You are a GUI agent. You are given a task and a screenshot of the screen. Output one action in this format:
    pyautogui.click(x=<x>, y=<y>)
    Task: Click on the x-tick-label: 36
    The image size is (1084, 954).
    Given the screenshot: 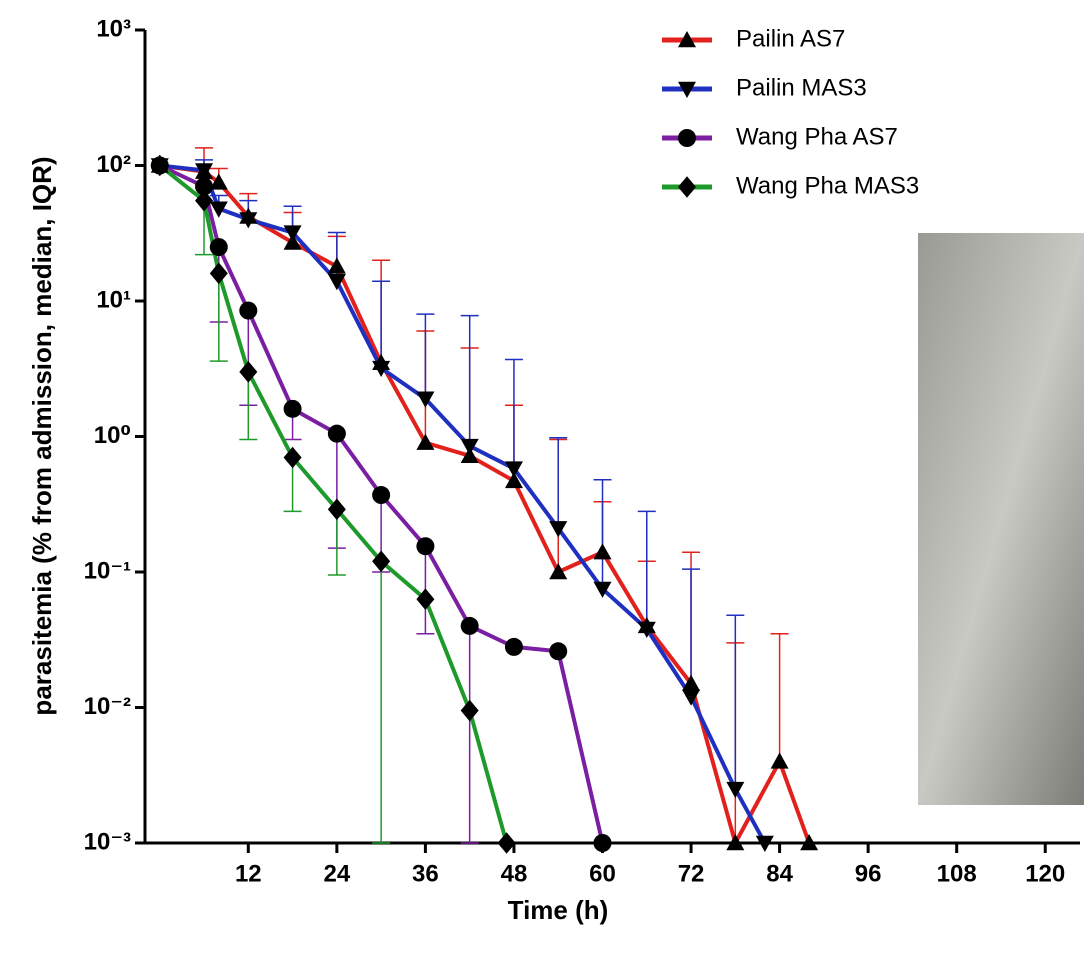 What is the action you would take?
    pyautogui.click(x=425, y=873)
    